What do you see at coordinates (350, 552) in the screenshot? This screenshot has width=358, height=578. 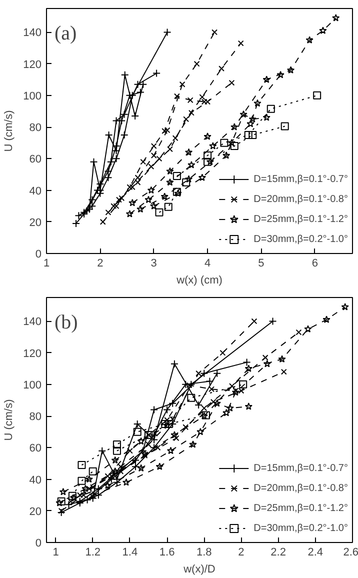 I see `x-tick-label: 2.6` at bounding box center [350, 552].